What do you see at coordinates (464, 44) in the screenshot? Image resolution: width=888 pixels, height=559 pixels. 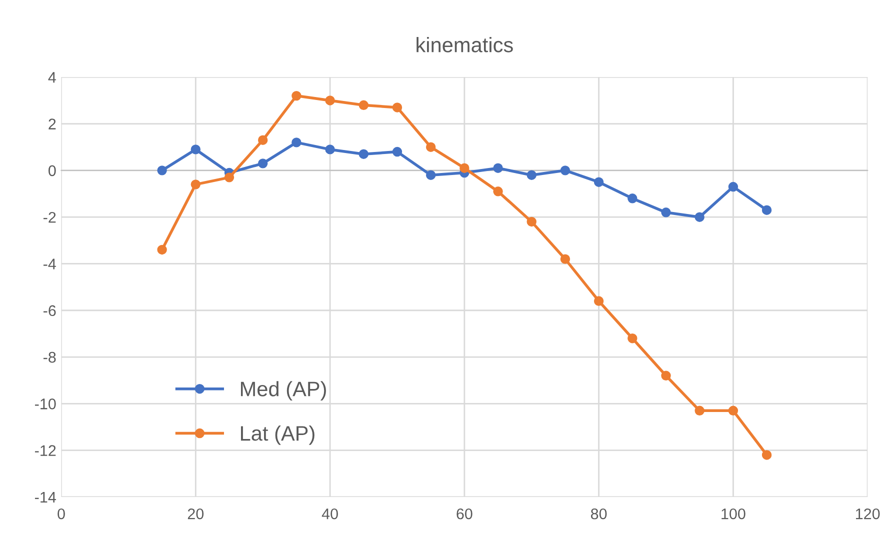 I see `chart-title: kinematics` at bounding box center [464, 44].